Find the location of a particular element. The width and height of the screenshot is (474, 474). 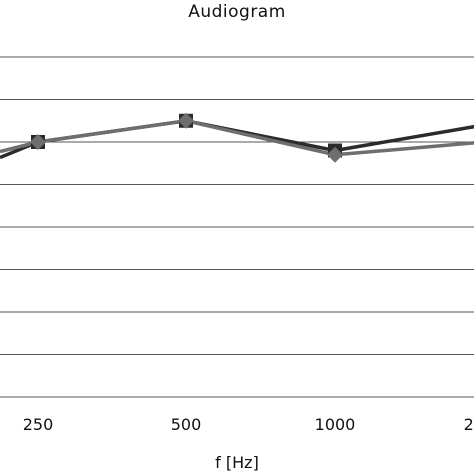

marker-layer is located at coordinates (186, 137).